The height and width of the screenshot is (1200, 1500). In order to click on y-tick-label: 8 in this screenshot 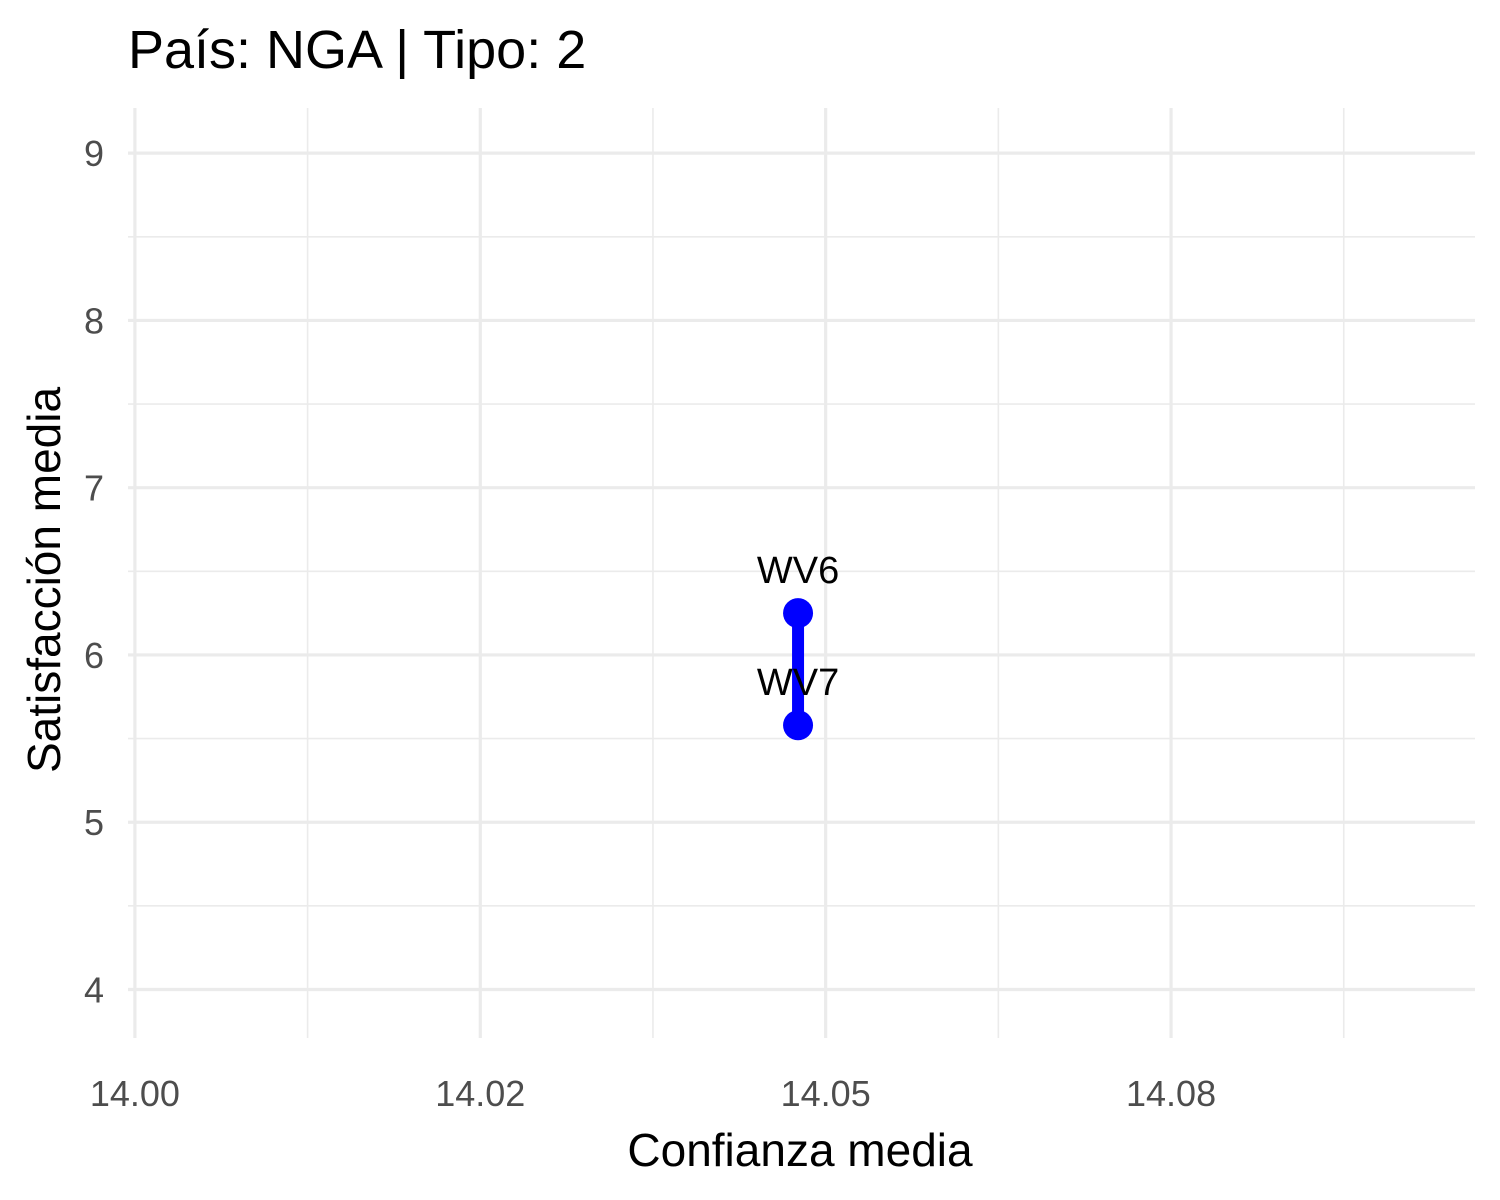, I will do `click(94, 320)`.